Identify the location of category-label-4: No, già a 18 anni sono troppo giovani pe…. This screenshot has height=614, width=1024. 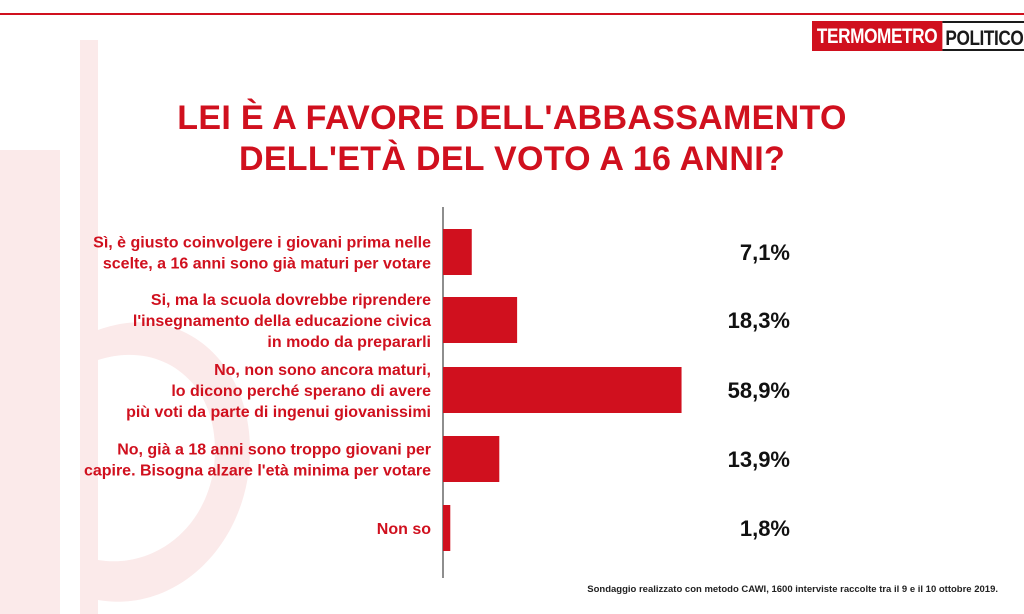
(257, 461).